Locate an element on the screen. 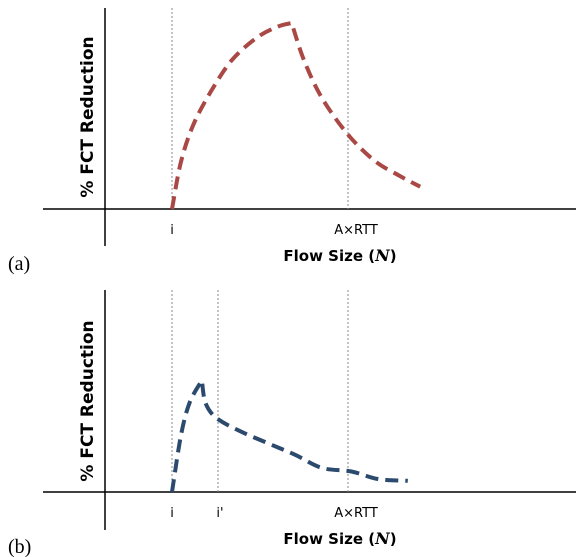 Image resolution: width=576 pixels, height=557 pixels. series-line-b is located at coordinates (289, 433).